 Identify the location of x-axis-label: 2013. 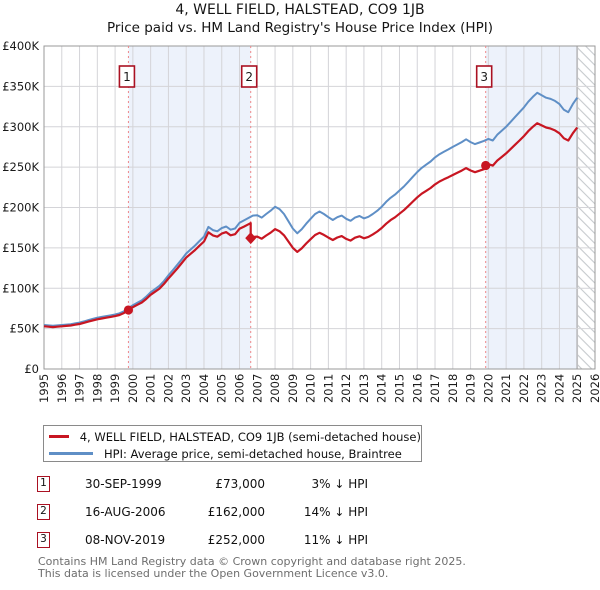
(364, 388).